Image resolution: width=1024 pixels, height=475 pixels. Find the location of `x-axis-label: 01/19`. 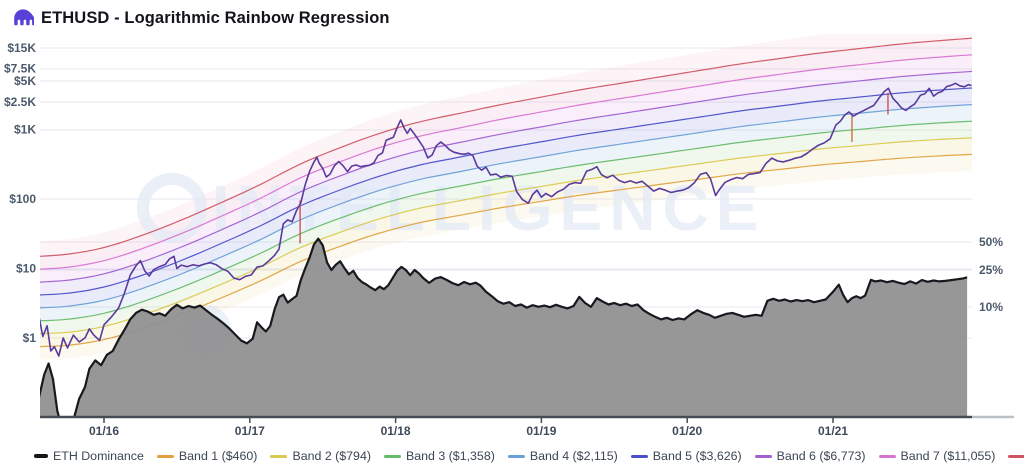

x-axis-label: 01/19 is located at coordinates (541, 431).